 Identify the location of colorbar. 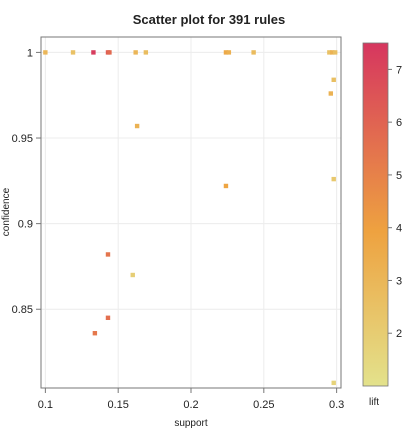
(375, 214).